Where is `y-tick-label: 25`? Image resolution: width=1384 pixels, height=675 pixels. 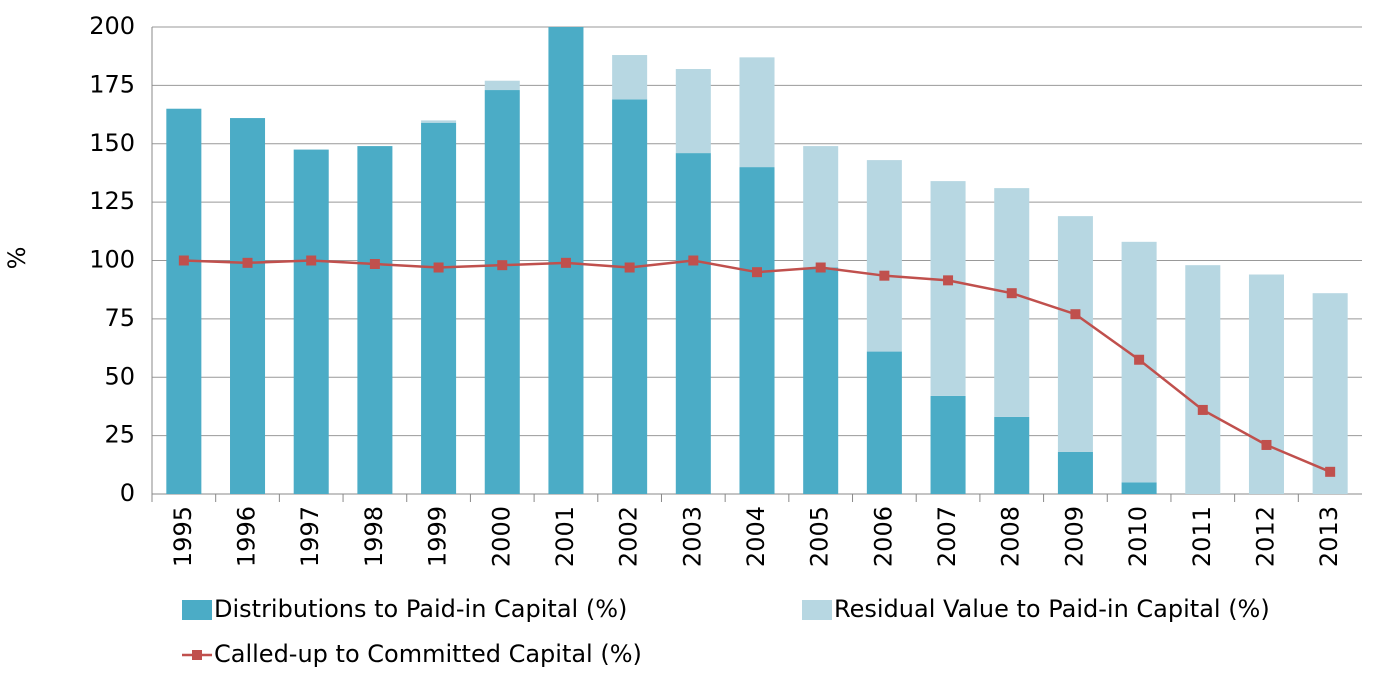
y-tick-label: 25 is located at coordinates (119, 435).